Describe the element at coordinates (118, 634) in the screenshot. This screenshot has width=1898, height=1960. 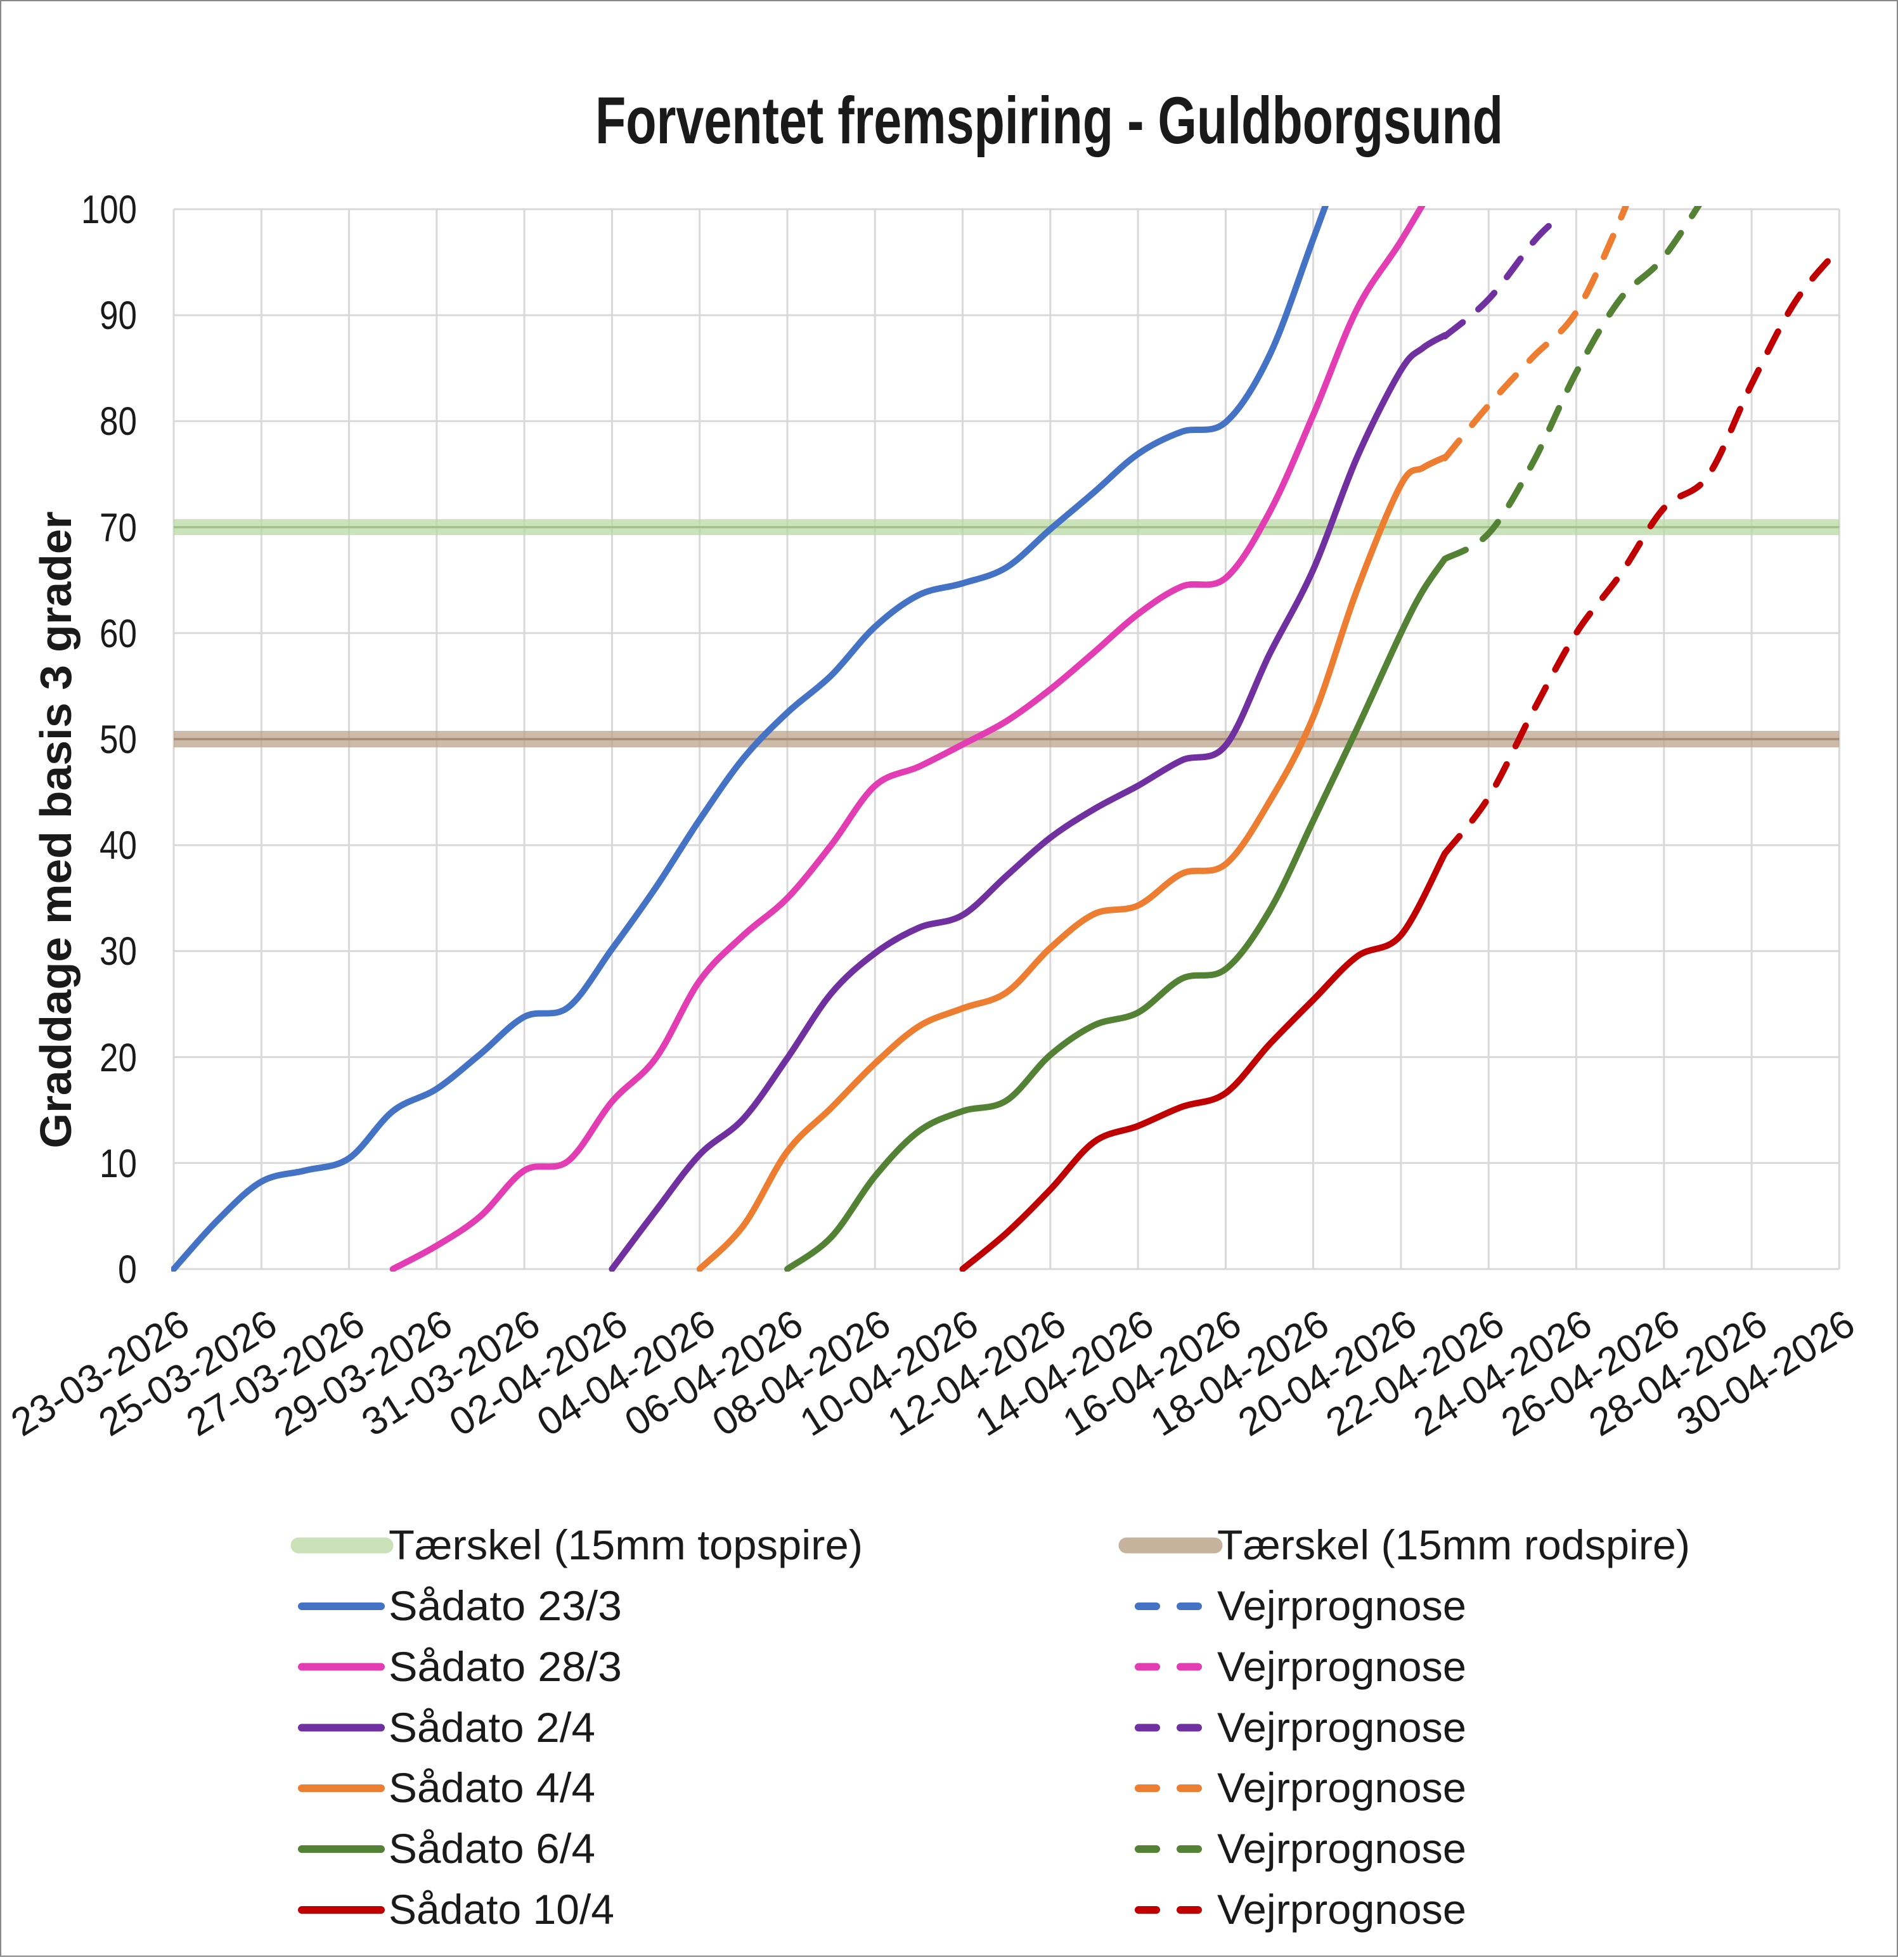
I see `svg-text: 60` at that location.